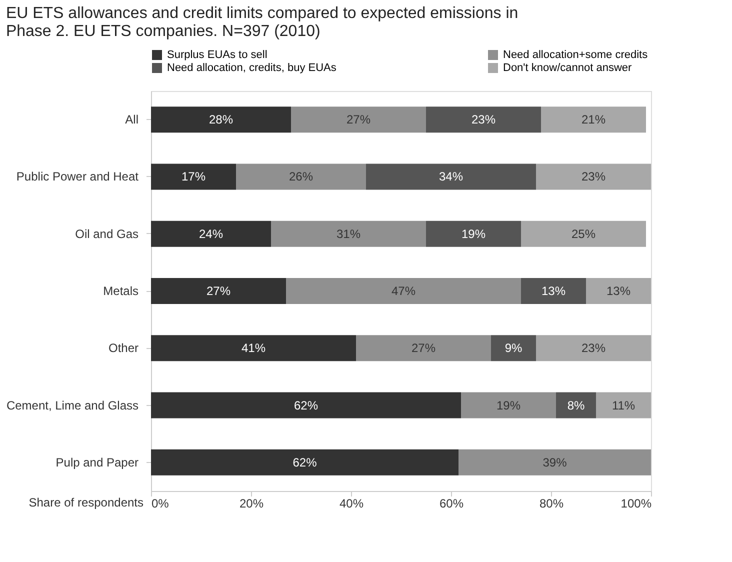 The width and height of the screenshot is (732, 562). Describe the element at coordinates (451, 177) in the screenshot. I see `data-label: 34%` at that location.